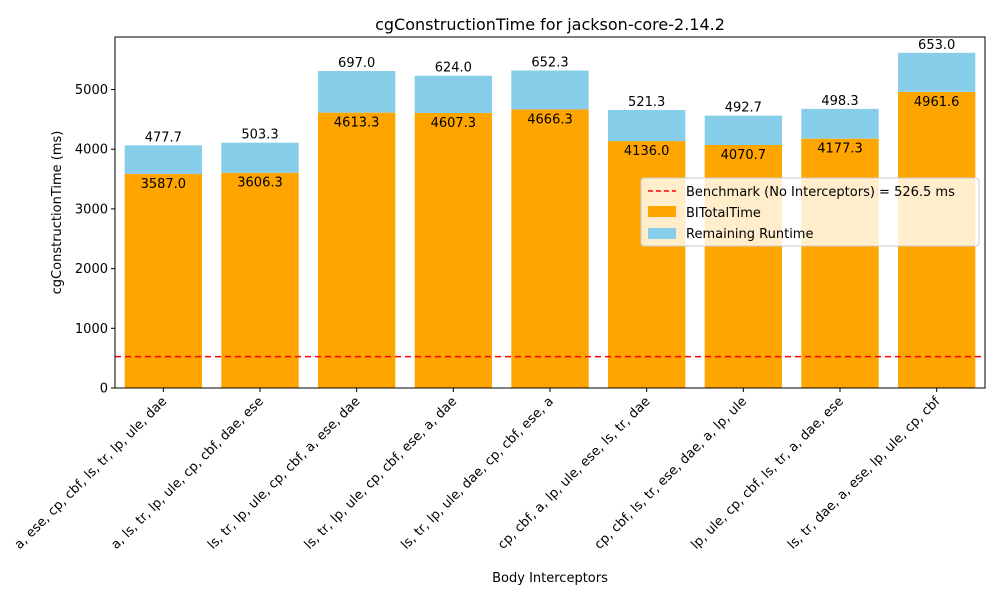  Describe the element at coordinates (936, 45) in the screenshot. I see `value-label-remaining-runtime-8: 653.0` at that location.